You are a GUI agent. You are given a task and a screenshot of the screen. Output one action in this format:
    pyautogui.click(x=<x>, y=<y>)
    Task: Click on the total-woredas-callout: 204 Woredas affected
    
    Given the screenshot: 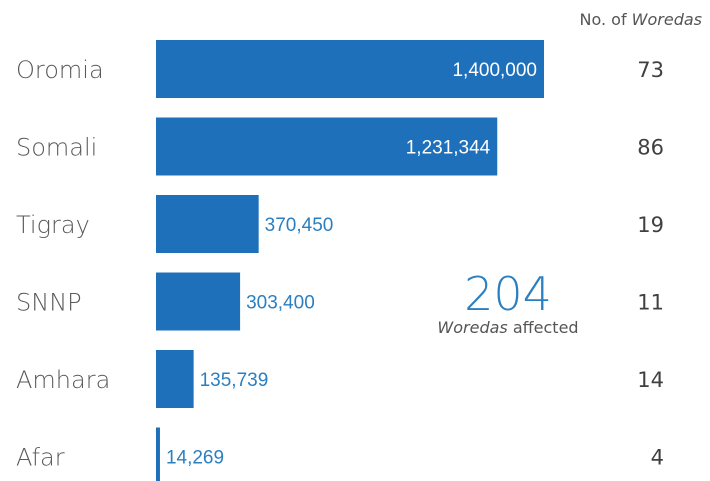 What is the action you would take?
    pyautogui.click(x=508, y=303)
    